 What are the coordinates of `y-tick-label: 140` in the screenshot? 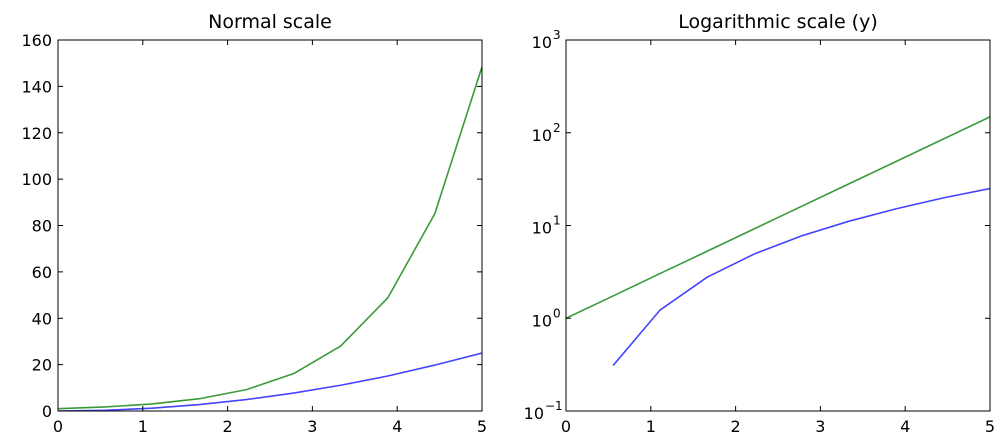 It's located at (36, 86).